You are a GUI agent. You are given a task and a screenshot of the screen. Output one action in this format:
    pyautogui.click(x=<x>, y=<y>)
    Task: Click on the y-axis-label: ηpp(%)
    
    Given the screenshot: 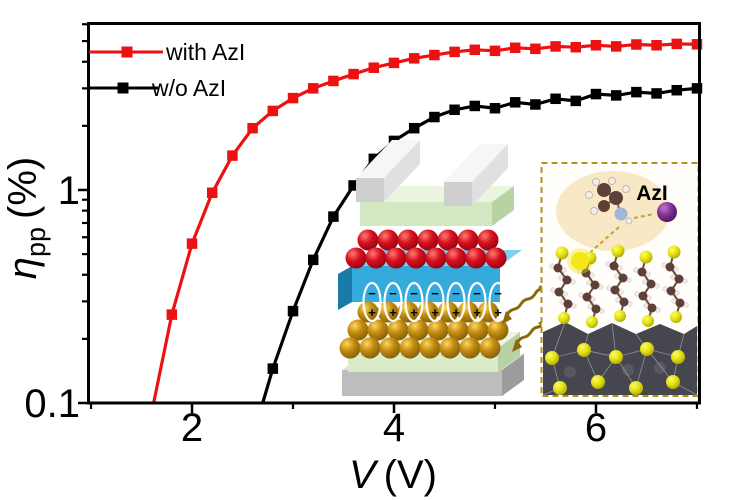 What is the action you would take?
    pyautogui.click(x=26, y=218)
    